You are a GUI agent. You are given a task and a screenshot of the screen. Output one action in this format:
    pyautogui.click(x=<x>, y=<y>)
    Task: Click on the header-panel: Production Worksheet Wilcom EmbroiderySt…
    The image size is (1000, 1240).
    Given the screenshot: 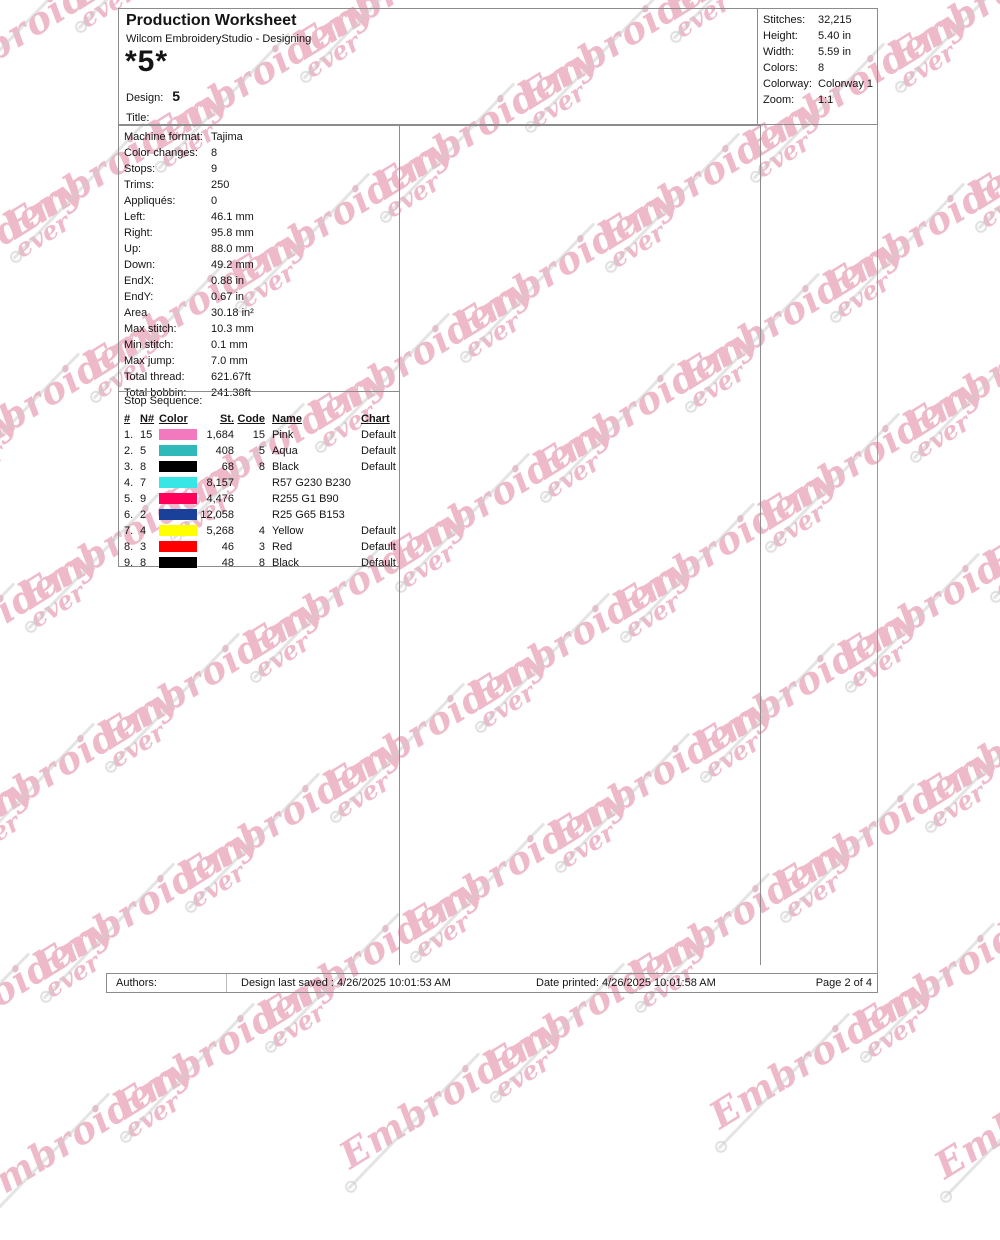 What is the action you would take?
    pyautogui.click(x=438, y=66)
    